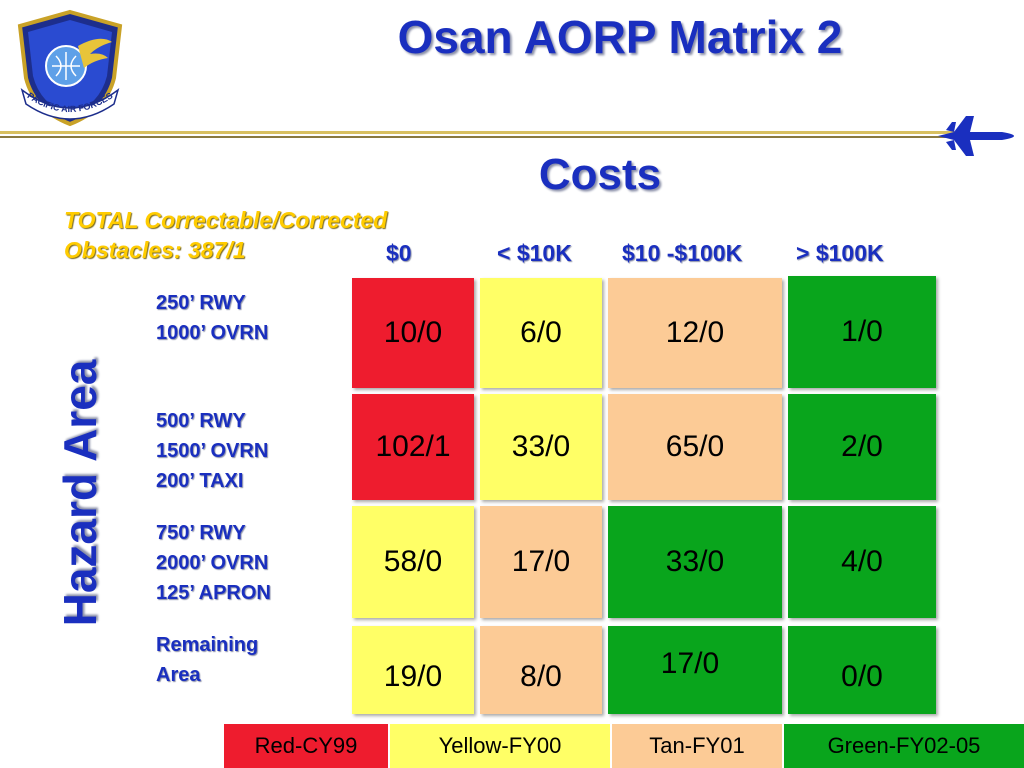 The height and width of the screenshot is (768, 1024). Describe the element at coordinates (534, 253) in the screenshot. I see `column-header-1: < $10K` at that location.